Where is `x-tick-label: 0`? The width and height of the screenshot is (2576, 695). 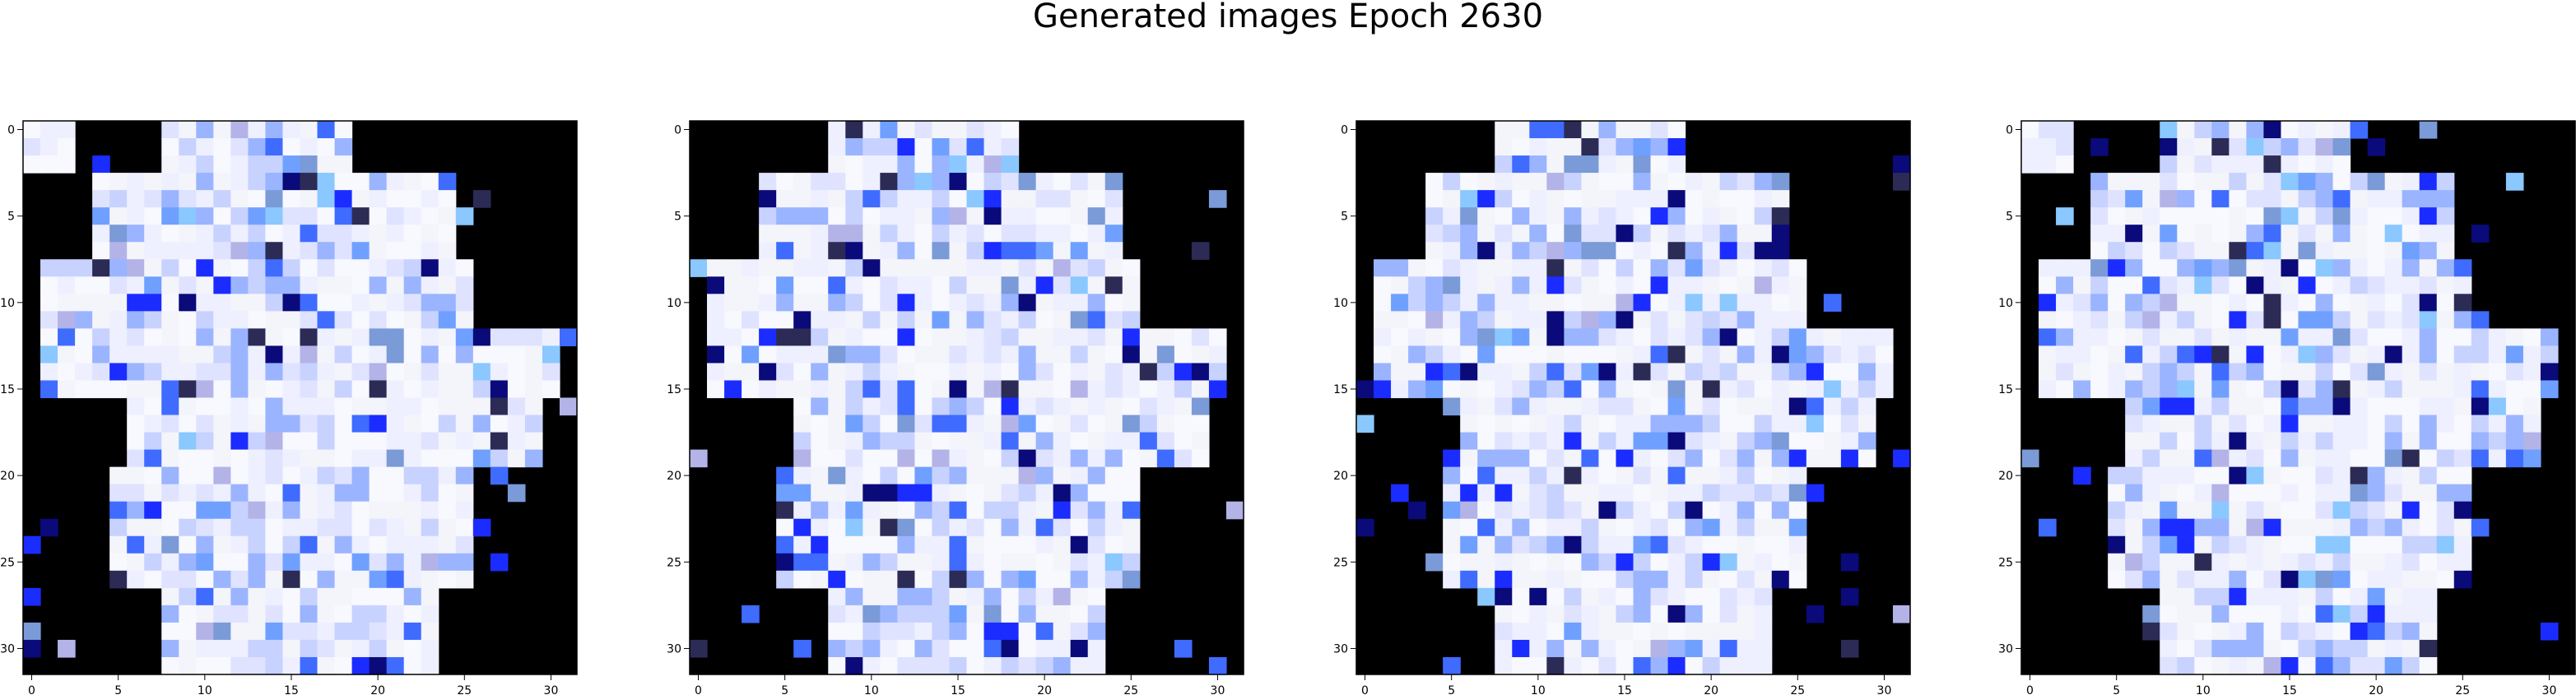 x-tick-label: 0 is located at coordinates (1365, 689).